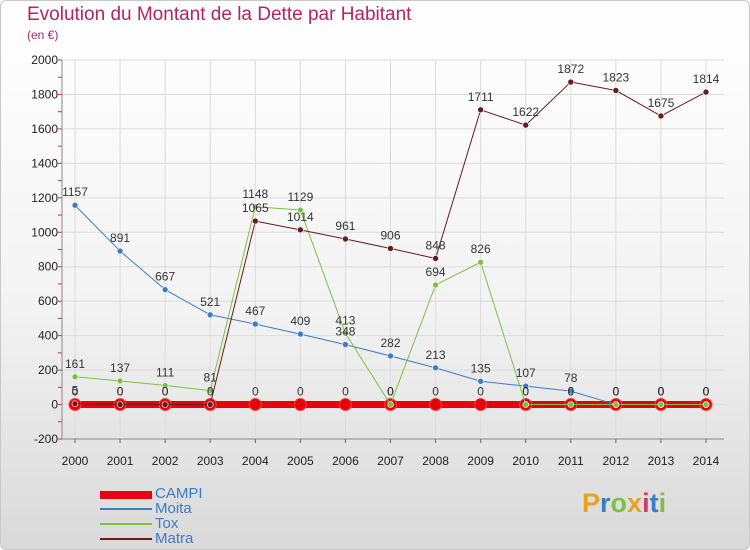  What do you see at coordinates (44, 163) in the screenshot?
I see `y-tick-label: 1400` at bounding box center [44, 163].